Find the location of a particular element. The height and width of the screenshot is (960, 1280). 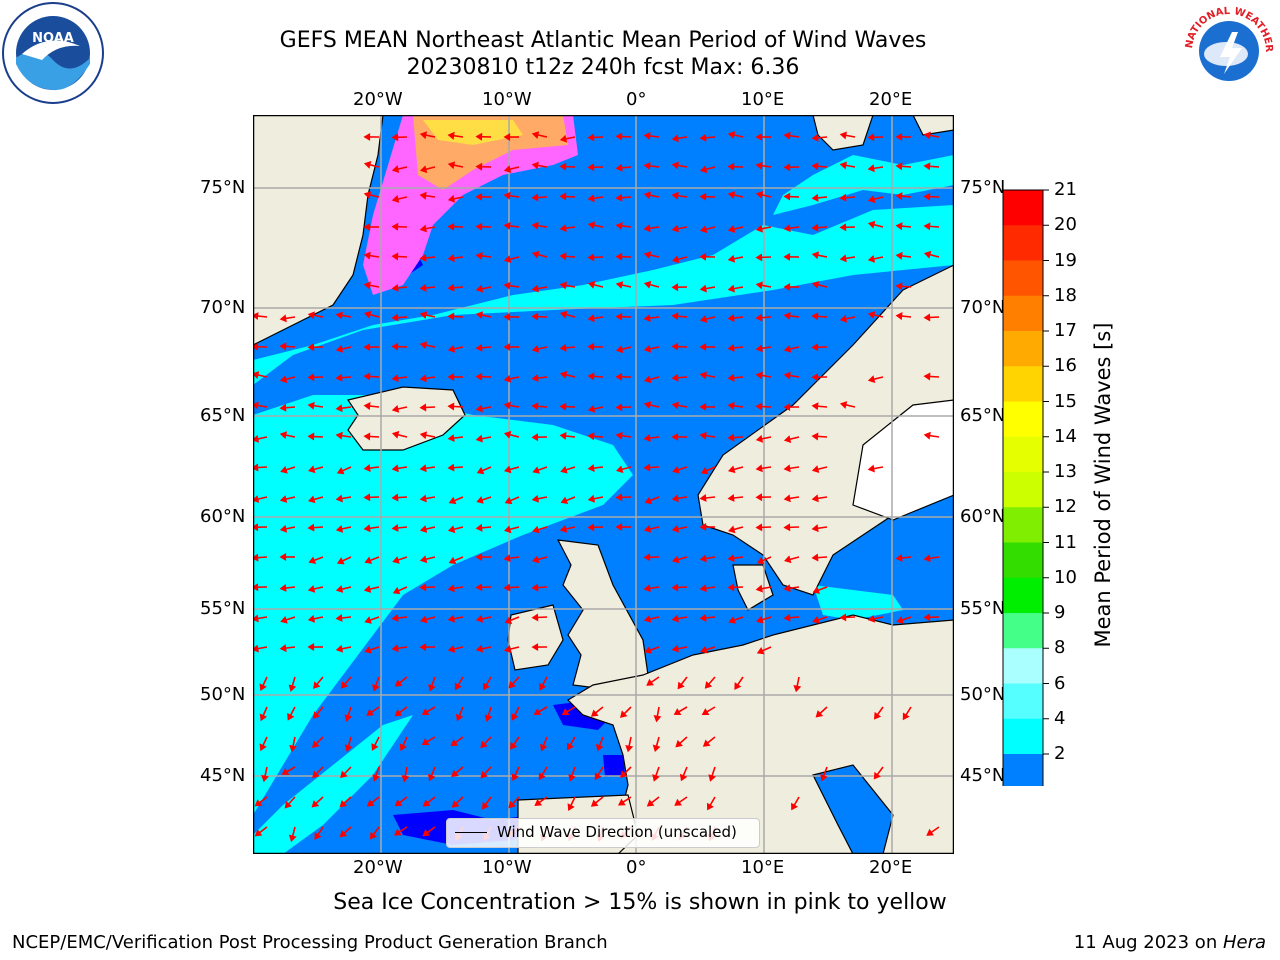

lat-label-right-60n: 60°N is located at coordinates (983, 516).